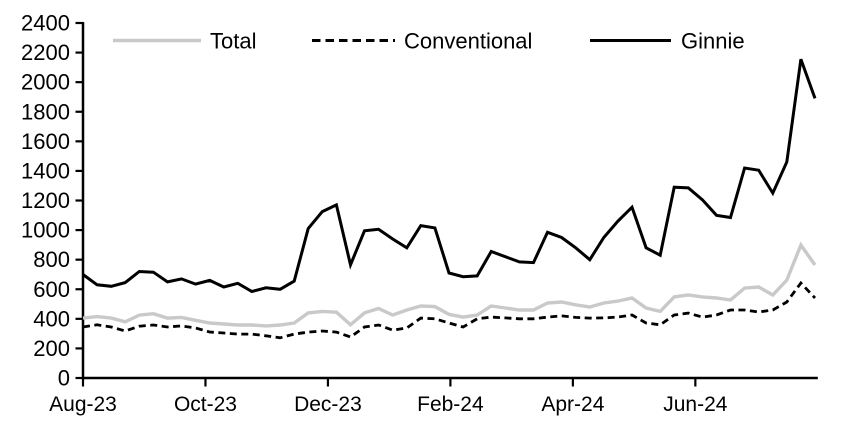  What do you see at coordinates (205, 404) in the screenshot?
I see `x-axis-tick-label: Oct-23` at bounding box center [205, 404].